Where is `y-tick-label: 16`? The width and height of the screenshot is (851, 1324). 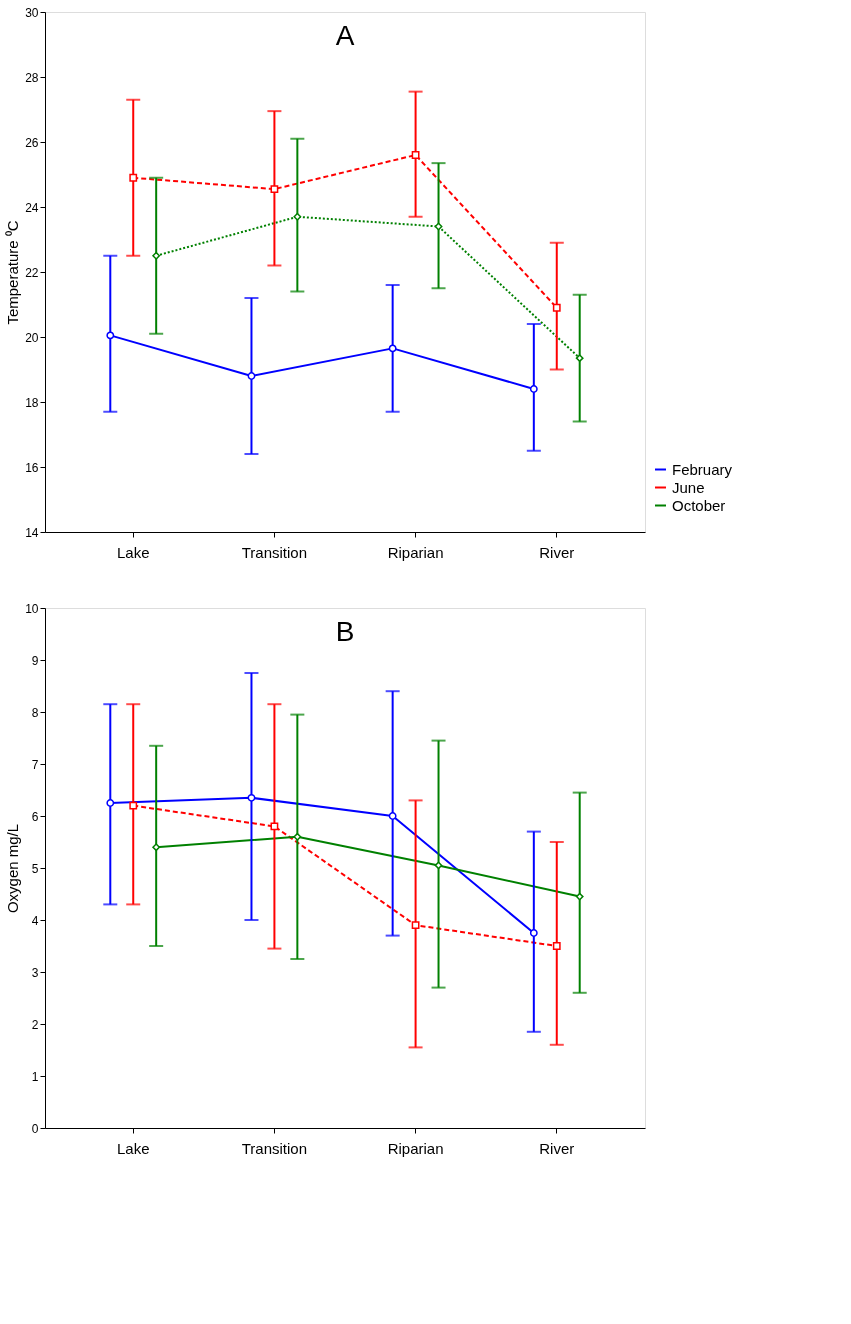
y-tick-label: 16 is located at coordinates (32, 467).